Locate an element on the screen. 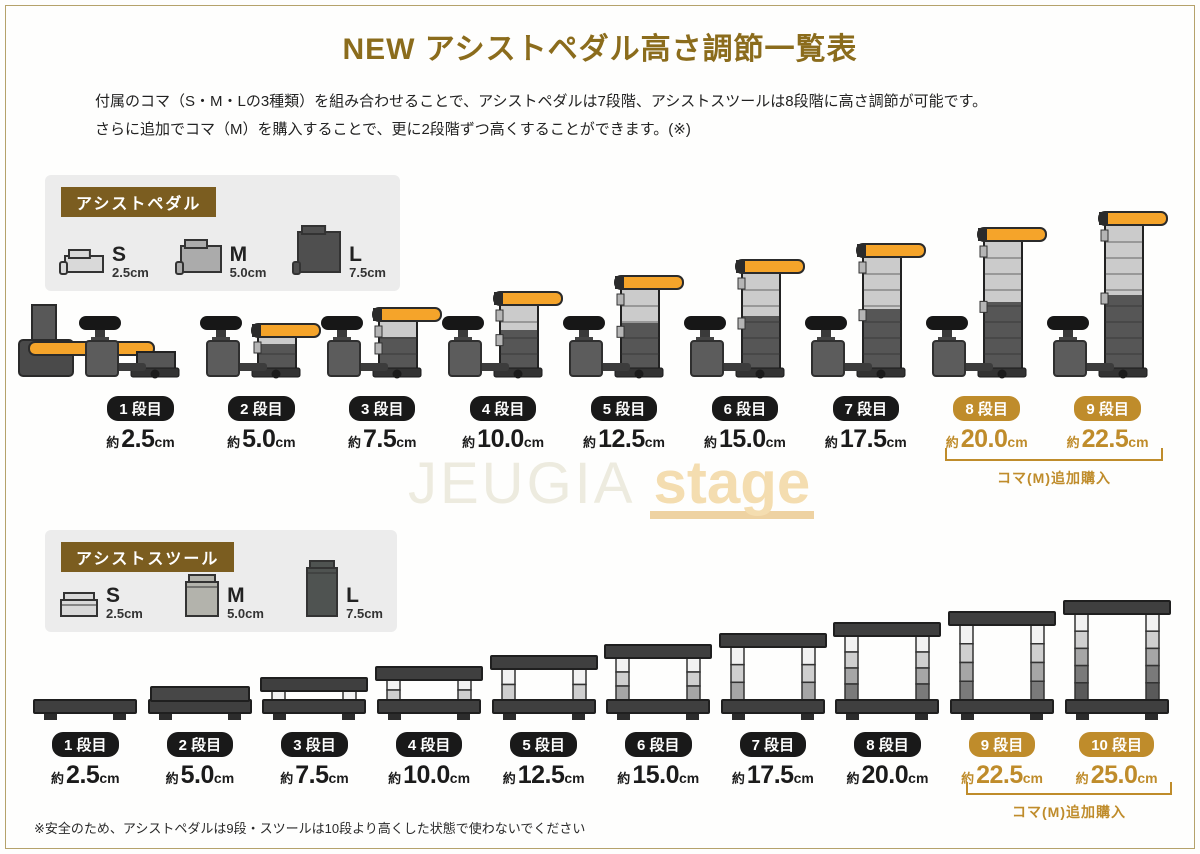 This screenshot has width=1200, height=854. pedal-koma-m-icon is located at coordinates (198, 259).